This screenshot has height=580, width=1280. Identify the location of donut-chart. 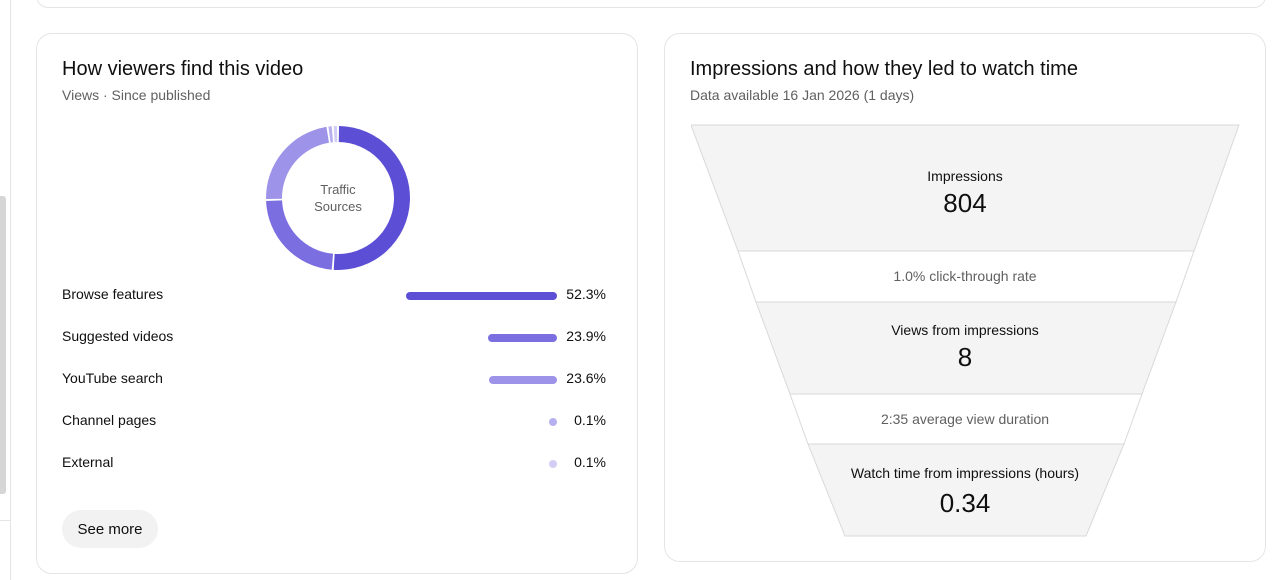
(338, 198).